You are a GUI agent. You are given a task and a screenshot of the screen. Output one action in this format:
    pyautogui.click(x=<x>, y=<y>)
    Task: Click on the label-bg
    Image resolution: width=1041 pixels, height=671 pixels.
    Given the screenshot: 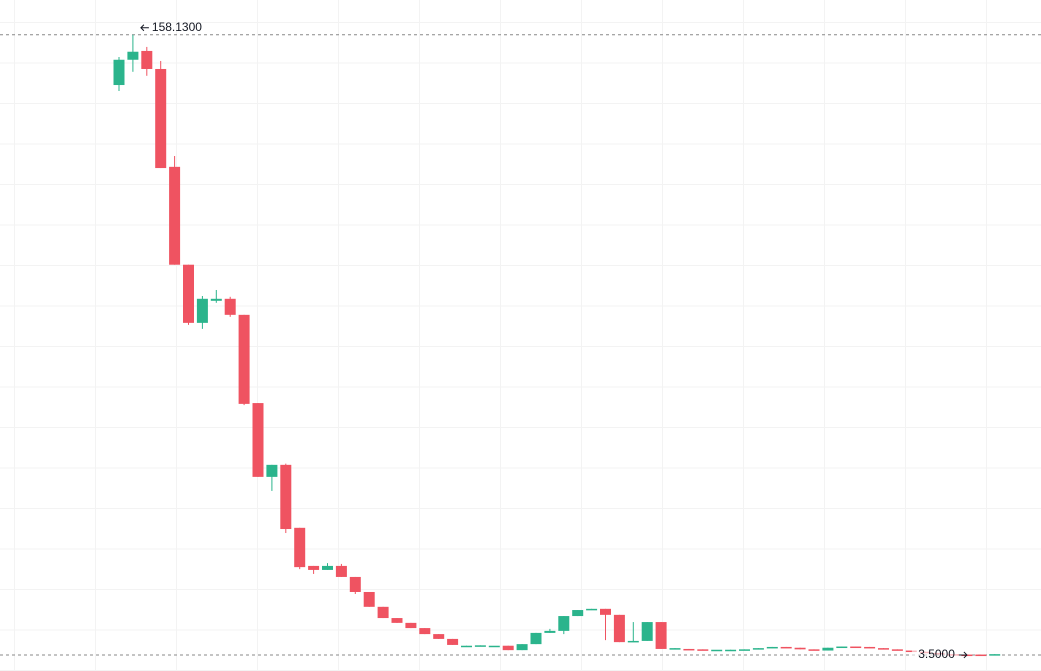 What is the action you would take?
    pyautogui.click(x=934, y=655)
    